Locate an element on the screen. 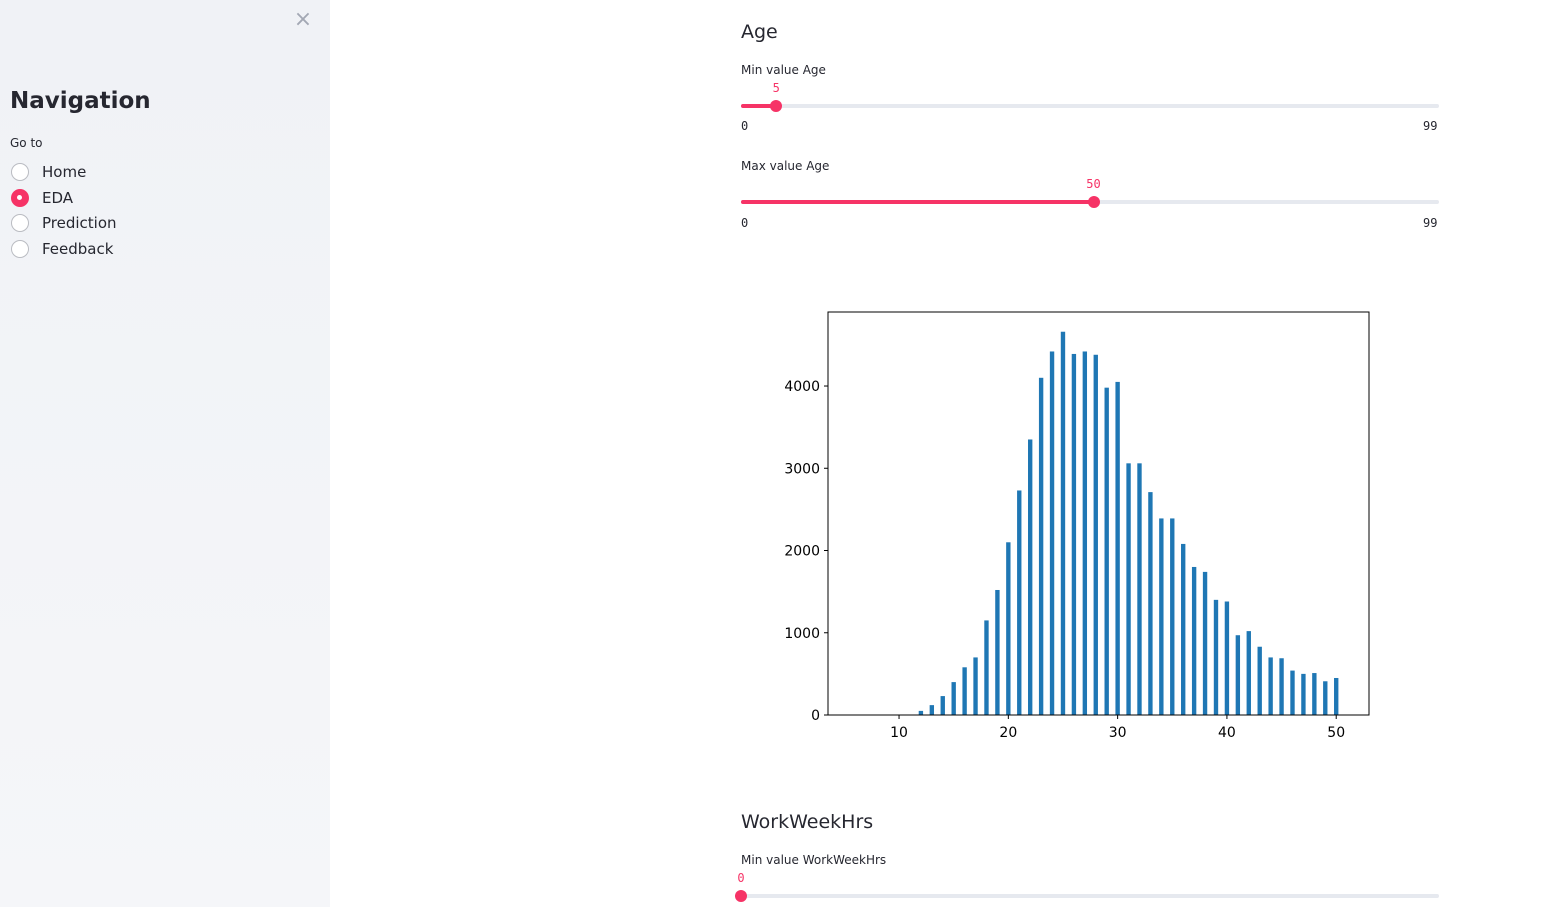  x-tick-label: 50 is located at coordinates (1336, 733).